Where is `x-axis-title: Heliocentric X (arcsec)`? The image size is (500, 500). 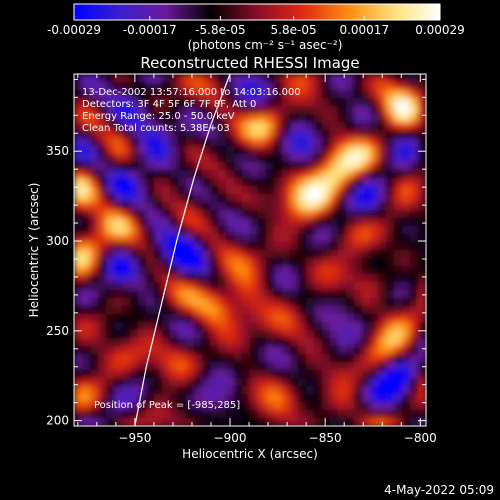 x-axis-title: Heliocentric X (arcsec) is located at coordinates (250, 454).